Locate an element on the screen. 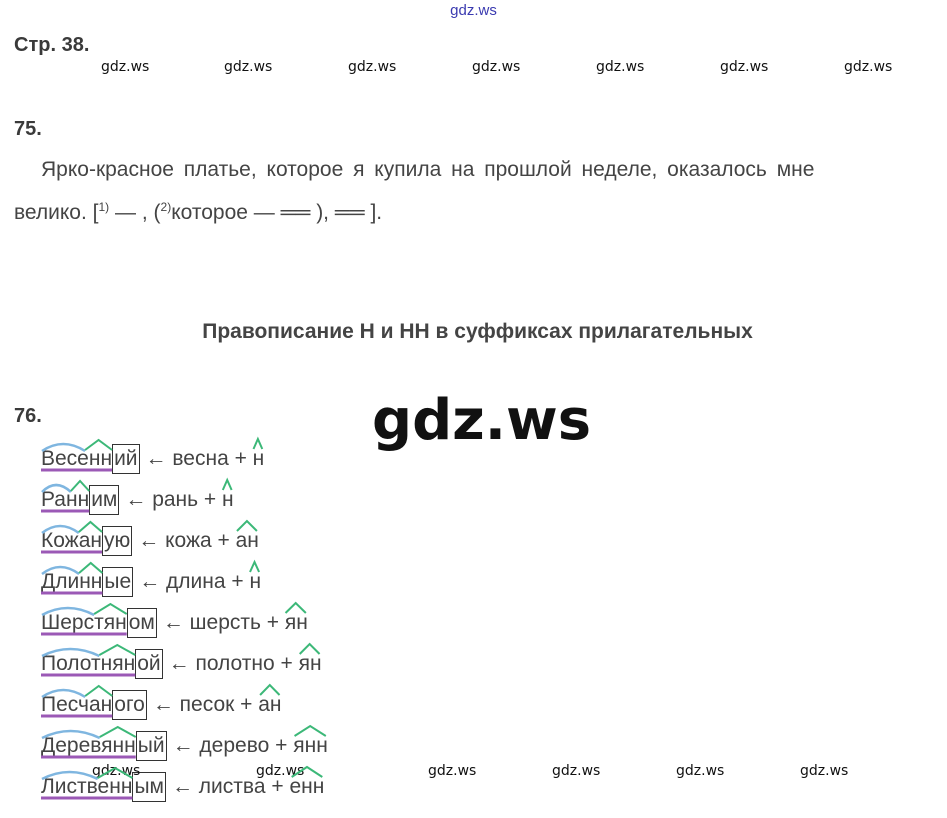 This screenshot has height=818, width=947. word-stem: Полотнян is located at coordinates (88, 663).